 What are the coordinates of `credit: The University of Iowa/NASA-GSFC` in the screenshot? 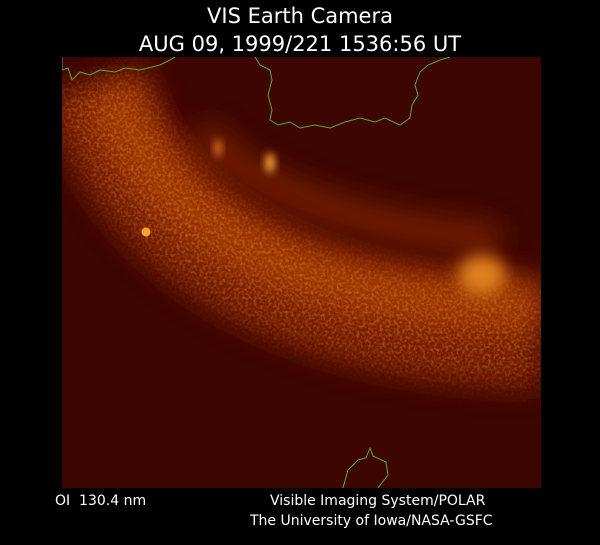 It's located at (371, 521).